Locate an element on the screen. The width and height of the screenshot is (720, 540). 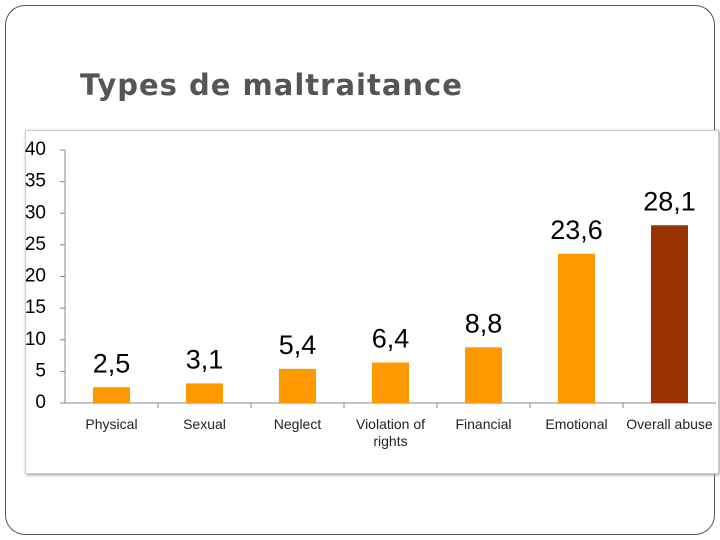
y-tick-label: 35 is located at coordinates (35, 181).